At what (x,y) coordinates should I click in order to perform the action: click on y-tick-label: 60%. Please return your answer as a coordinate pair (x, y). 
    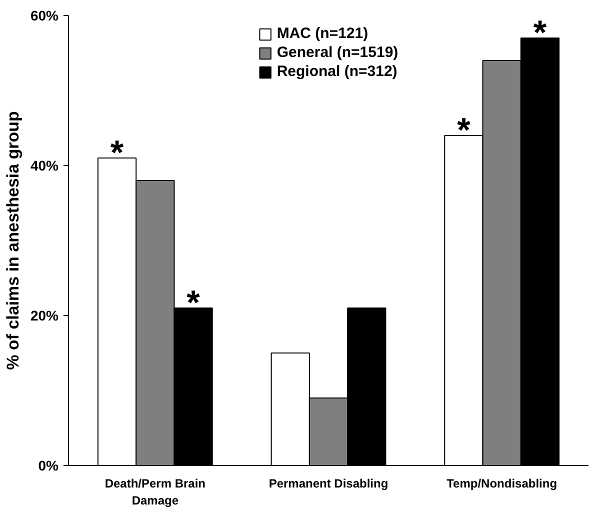
    Looking at the image, I should click on (45, 16).